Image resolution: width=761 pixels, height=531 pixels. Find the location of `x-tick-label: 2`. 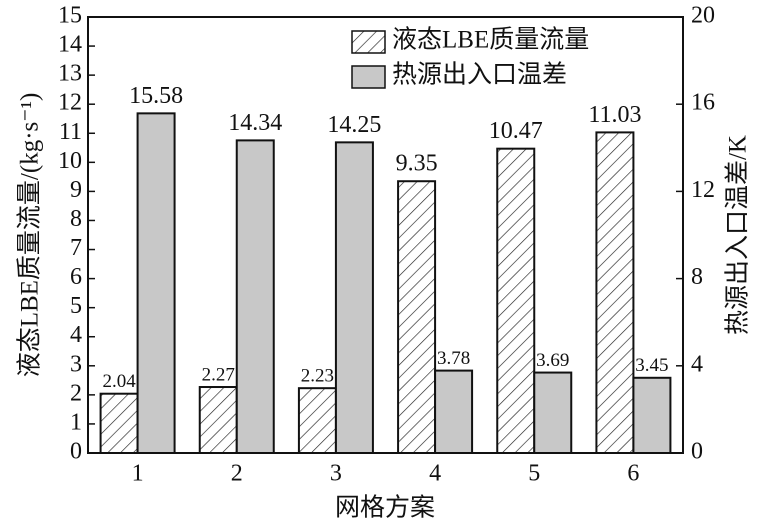

x-tick-label: 2 is located at coordinates (237, 474).